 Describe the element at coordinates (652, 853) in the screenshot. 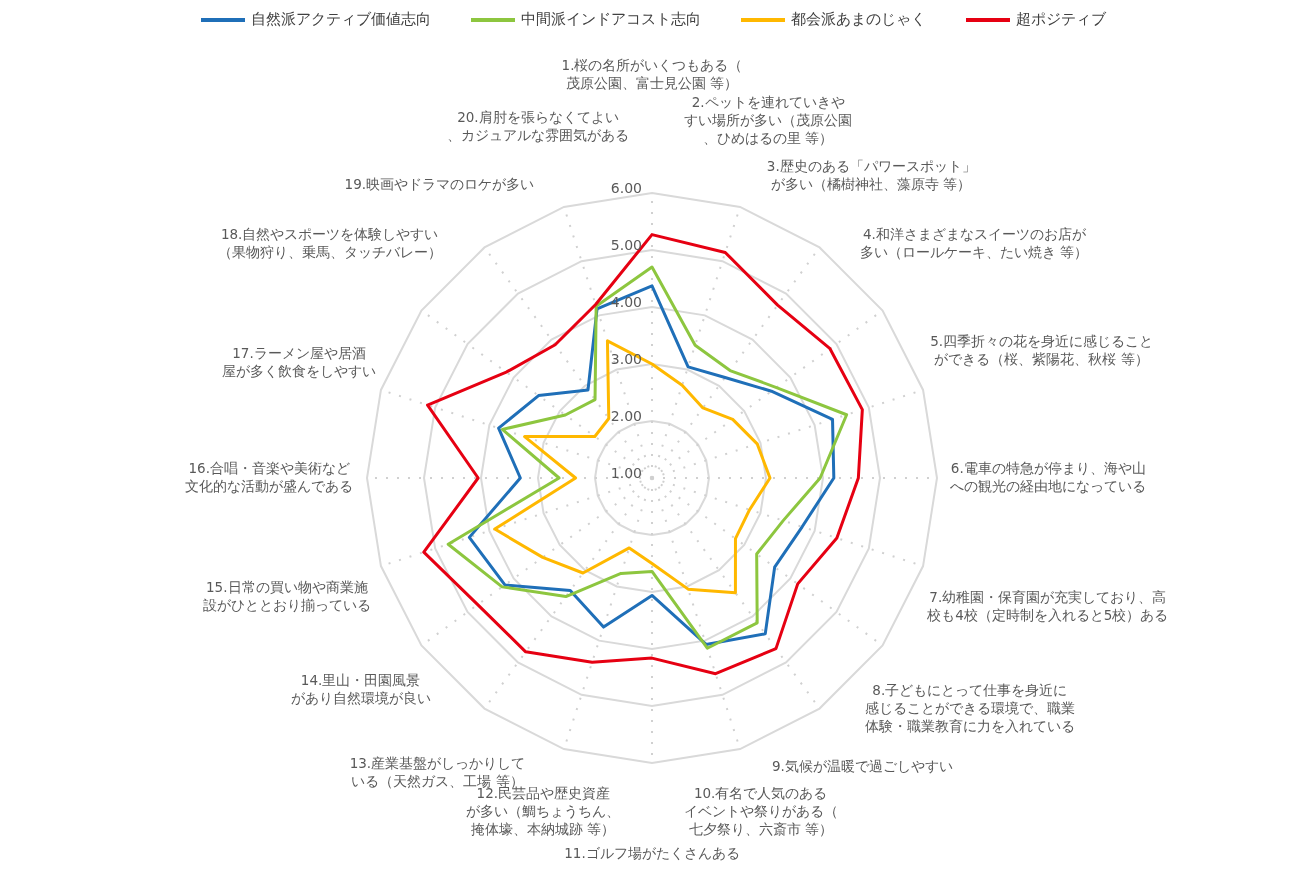

I see `spoke-label: 11.ゴルフ場がたくさんある` at that location.